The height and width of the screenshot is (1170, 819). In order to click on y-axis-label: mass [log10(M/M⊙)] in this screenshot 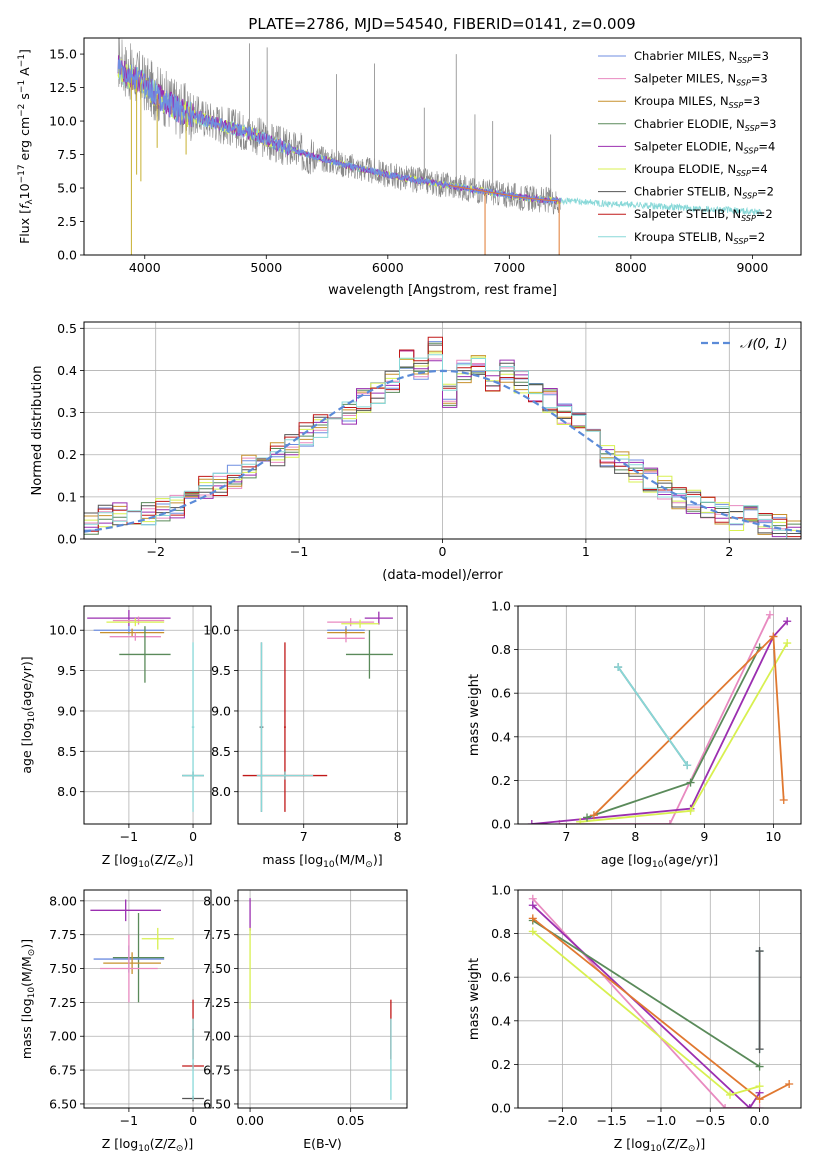, I will do `click(28, 999)`.